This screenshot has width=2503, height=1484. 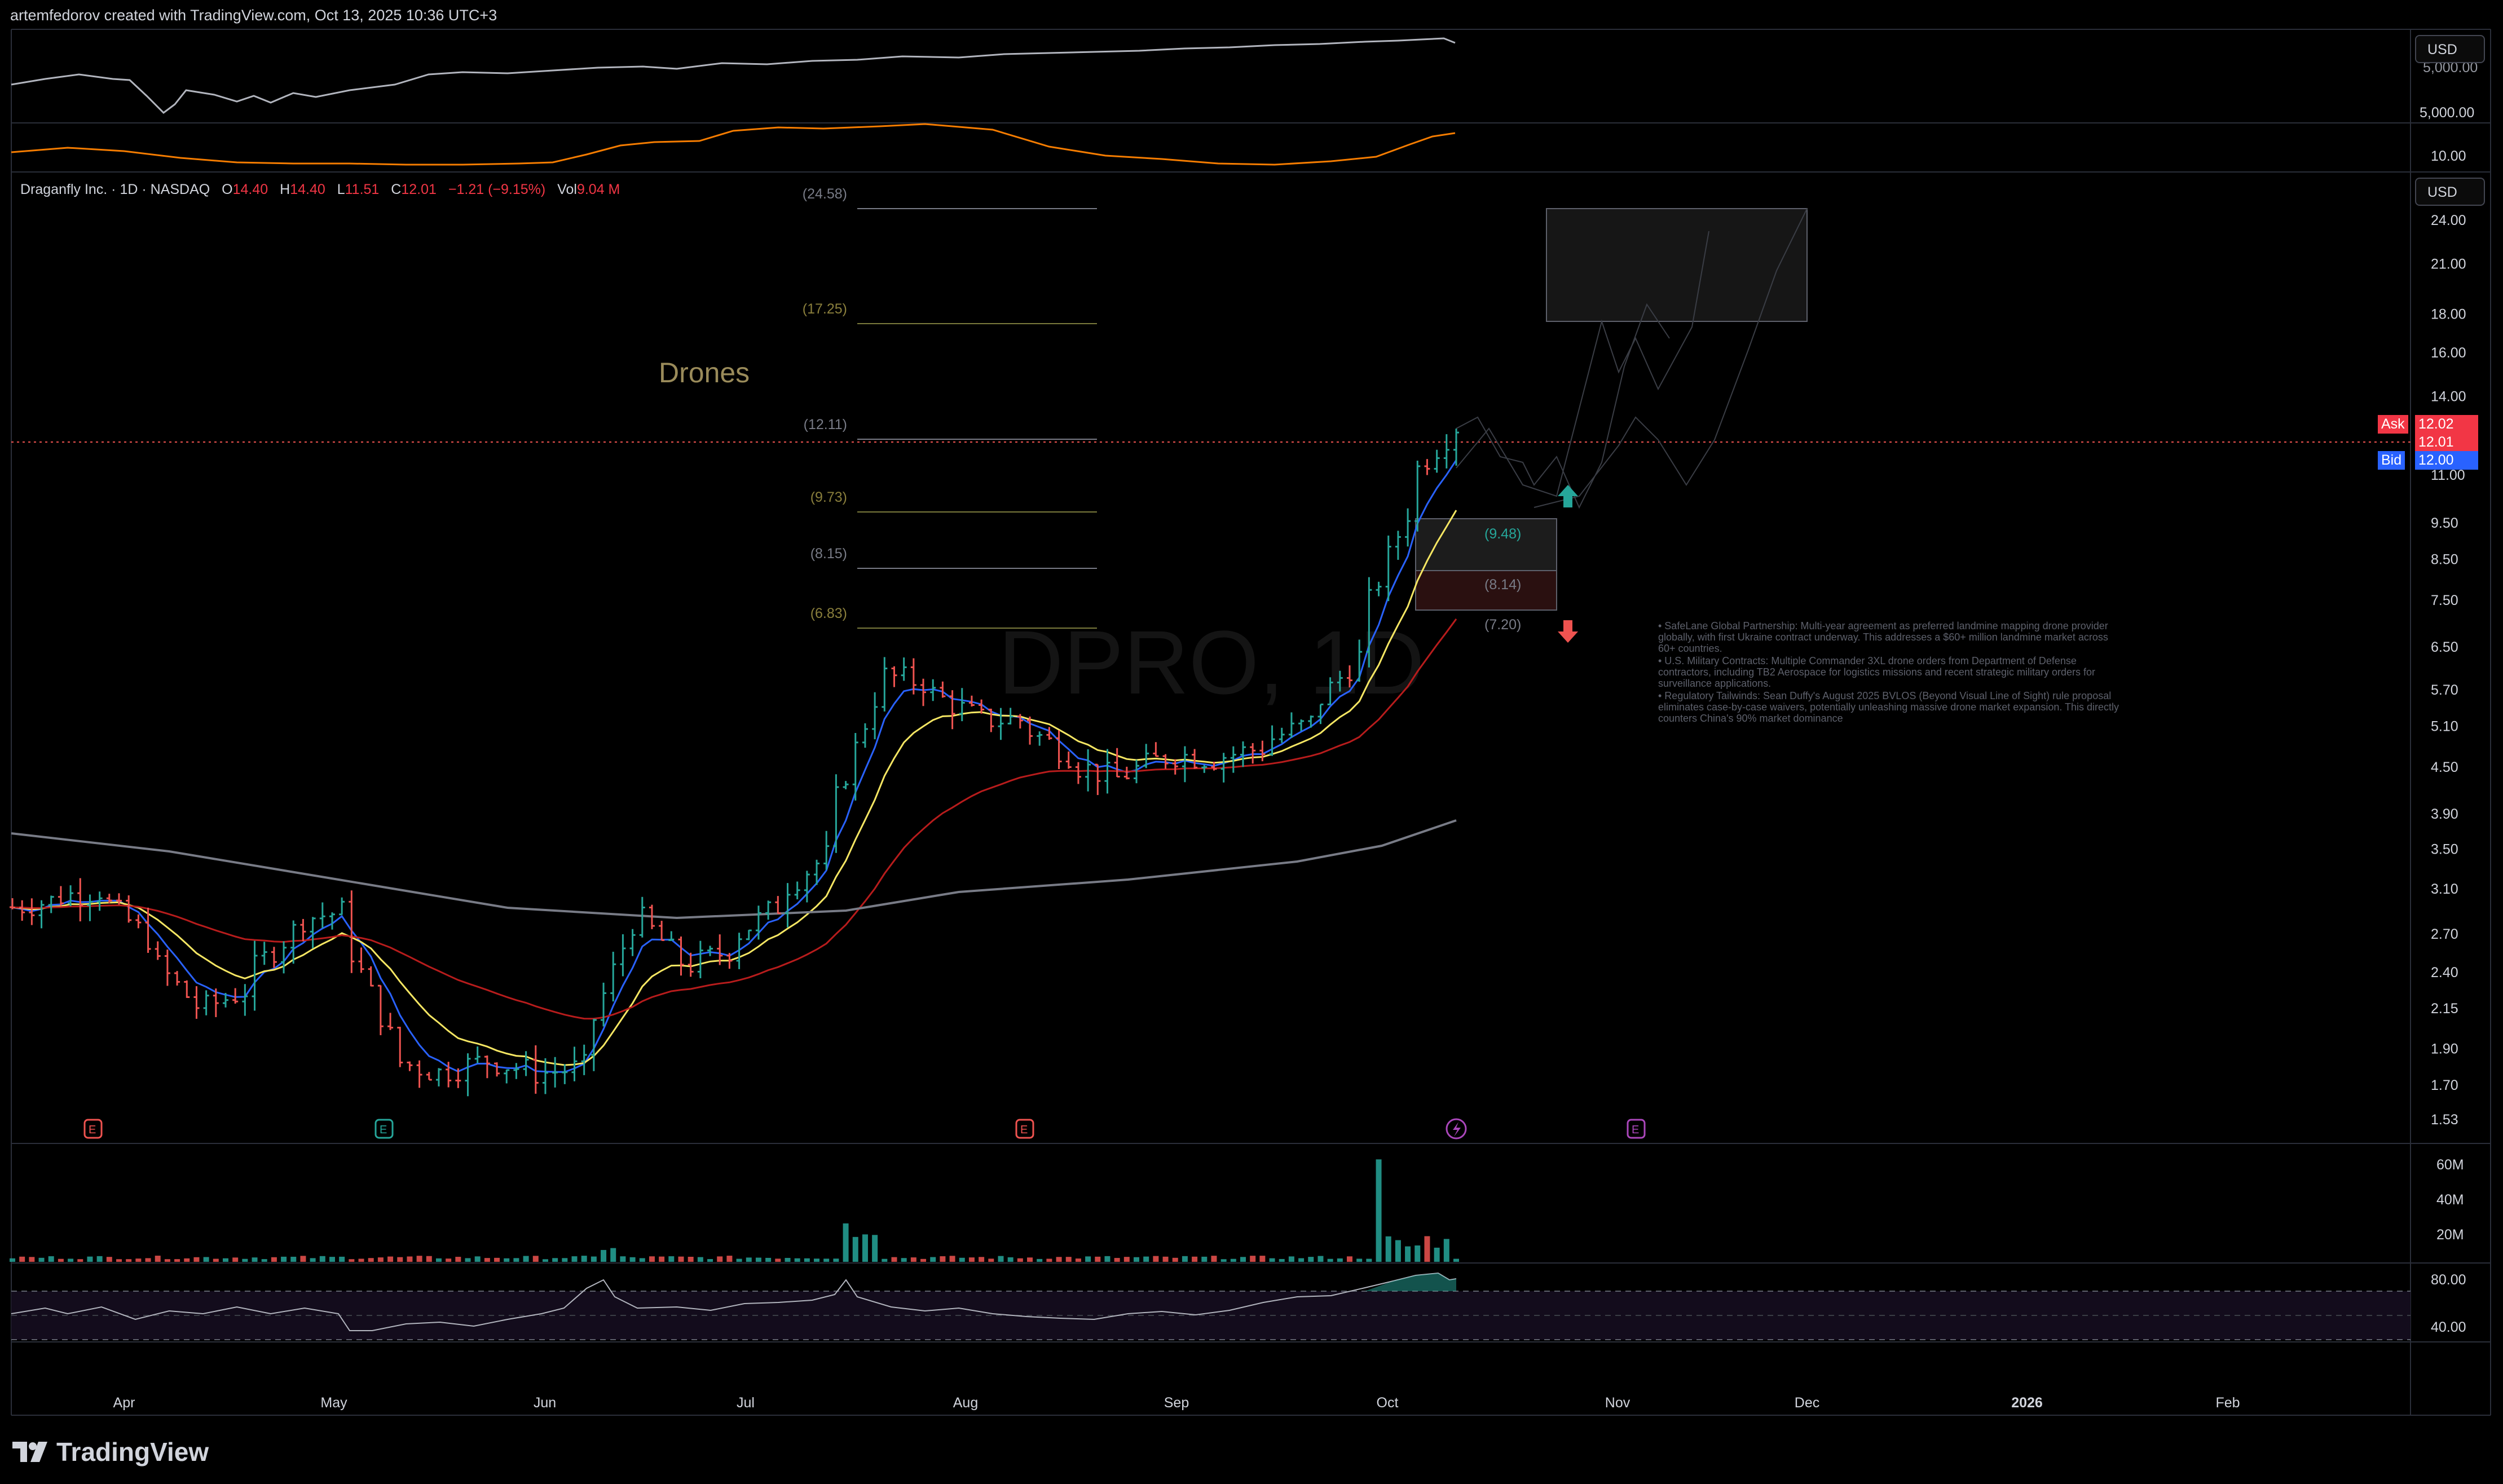 I want to click on price-tick-label: 7.50, so click(x=2444, y=600).